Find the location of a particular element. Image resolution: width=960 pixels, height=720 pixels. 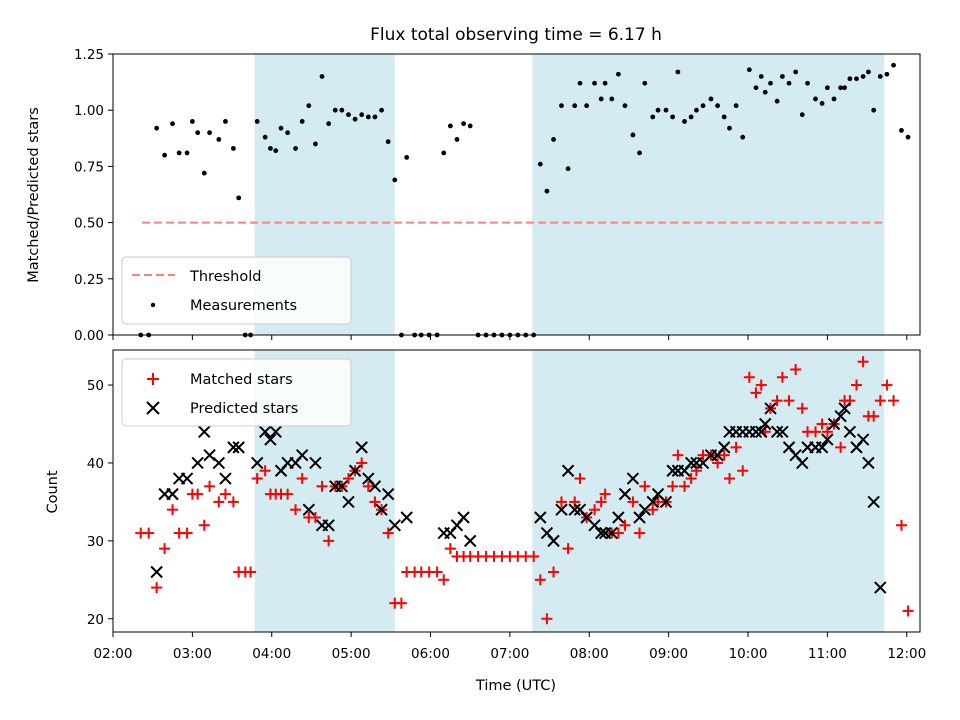

y-tick-label: 1.25 is located at coordinates (89, 55).